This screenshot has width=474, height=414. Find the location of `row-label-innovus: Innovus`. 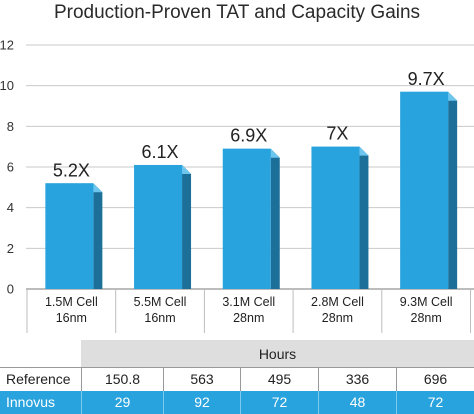

row-label-innovus: Innovus is located at coordinates (31, 402).